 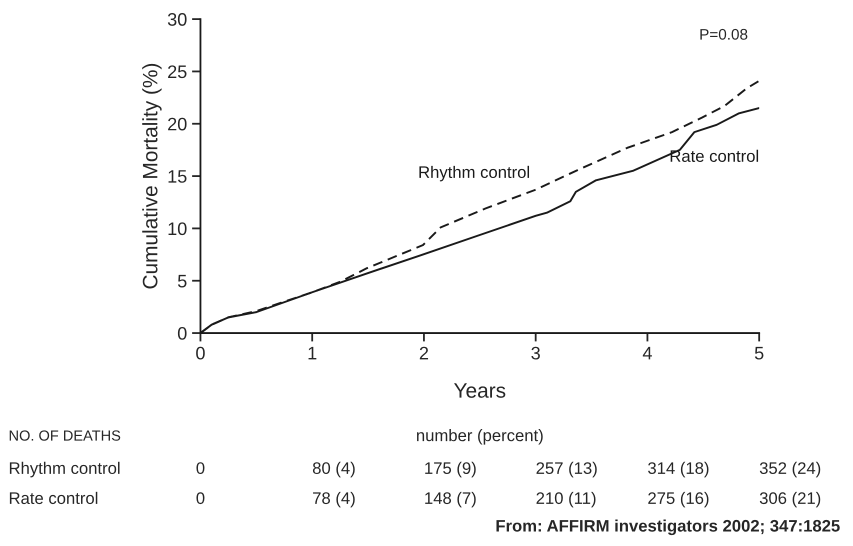 I want to click on text: 352 (24), so click(x=790, y=470).